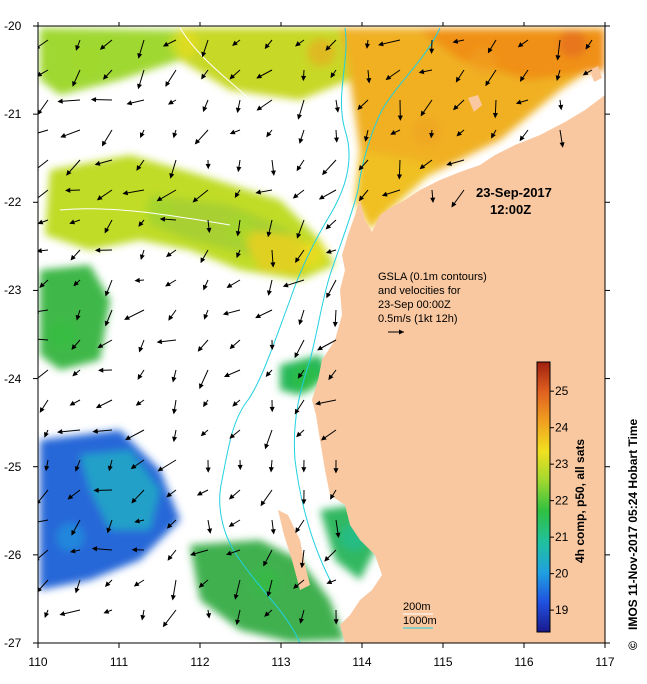  I want to click on annotation-line-3: 23-Sep 00:00Z, so click(414, 305).